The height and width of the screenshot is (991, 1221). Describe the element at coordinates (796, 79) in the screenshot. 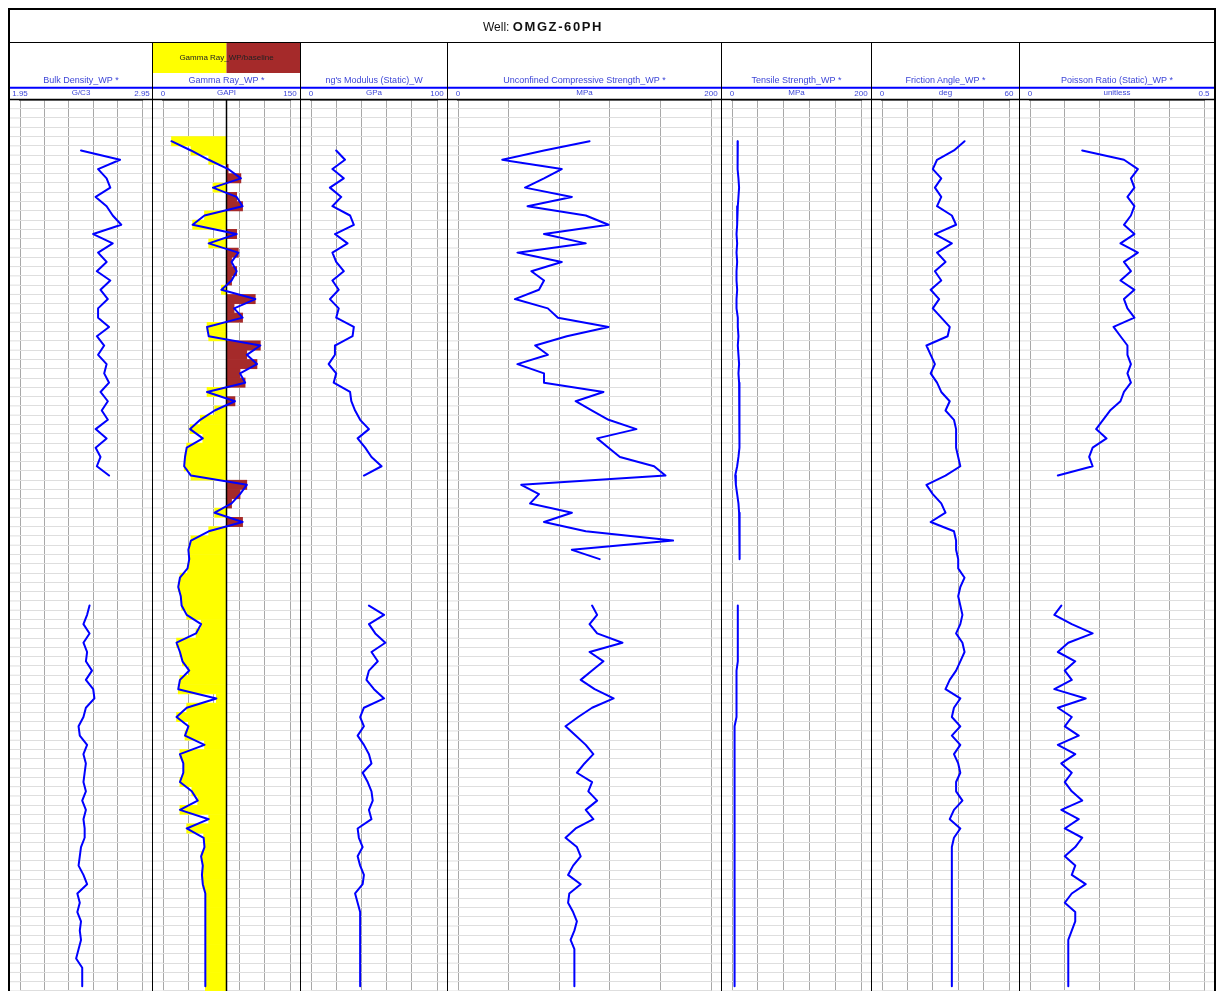

I see `chart-title: Tensile Strength_WP *` at that location.